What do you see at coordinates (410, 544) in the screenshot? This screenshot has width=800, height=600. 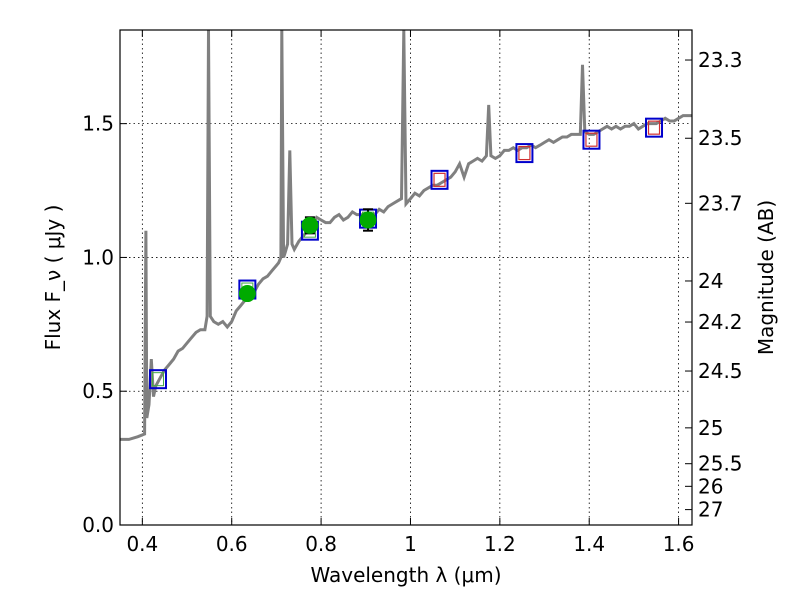 I see `x-tick-label: 1` at bounding box center [410, 544].